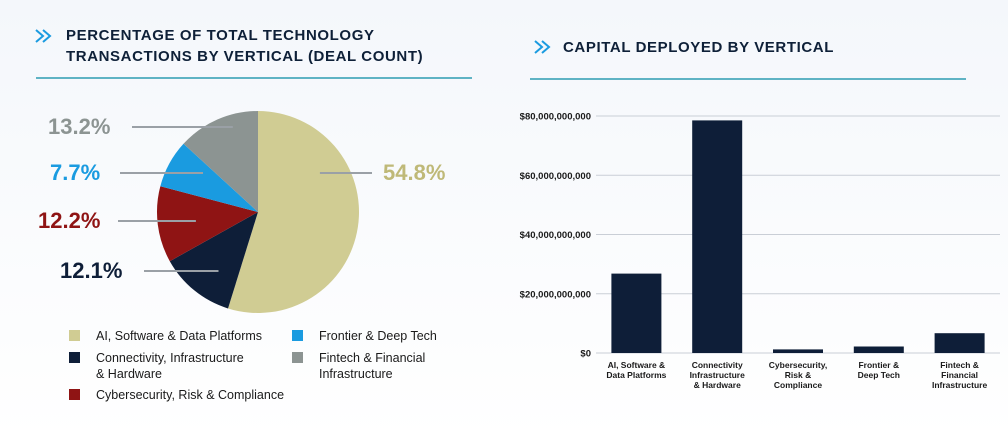  What do you see at coordinates (879, 375) in the screenshot?
I see `x-category-label: Deep Tech` at bounding box center [879, 375].